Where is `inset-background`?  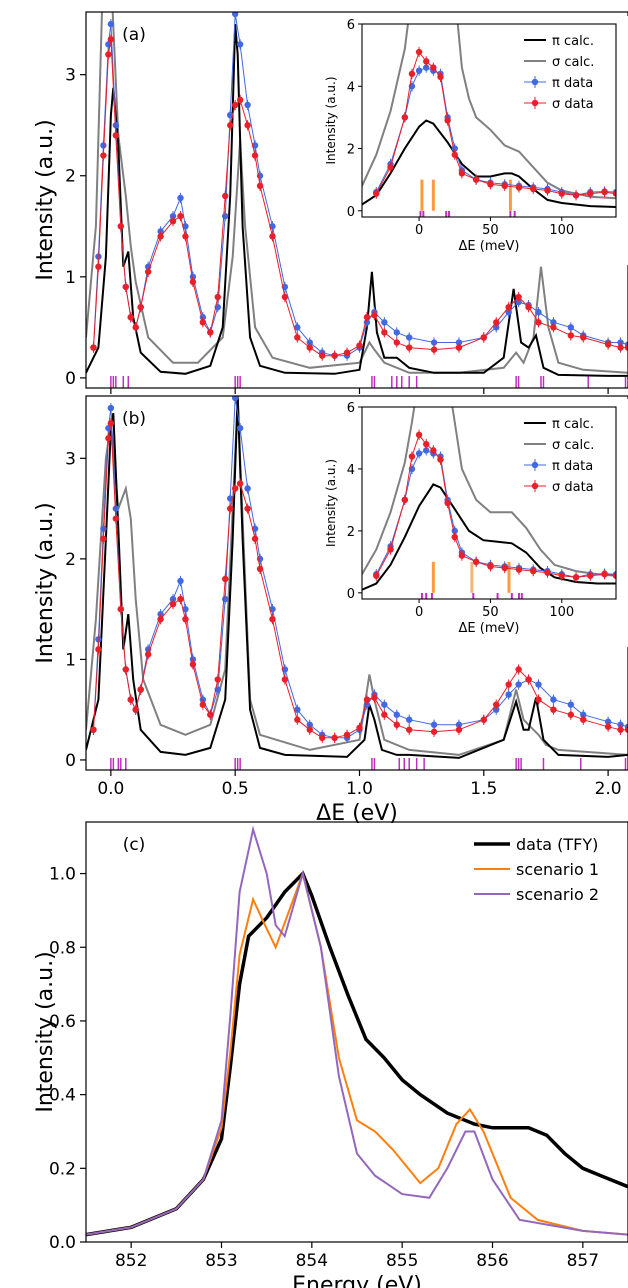 inset-background is located at coordinates (469, 140).